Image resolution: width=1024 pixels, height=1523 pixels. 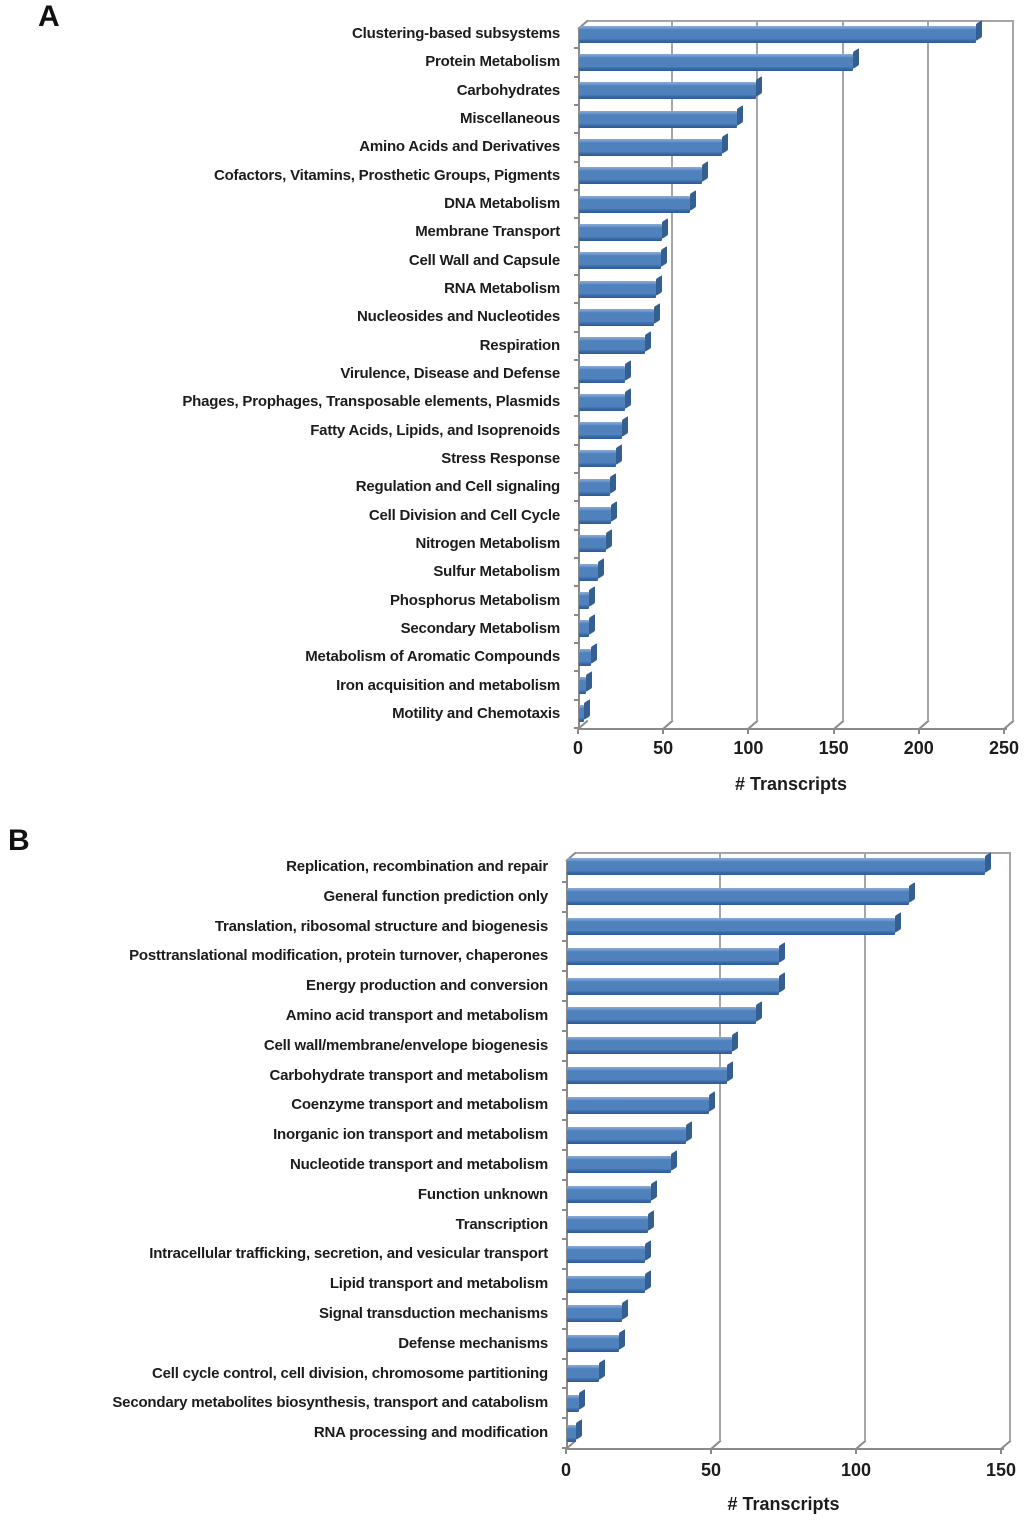 What do you see at coordinates (432, 657) in the screenshot?
I see `category-label: Metabolism of Aromatic Compounds` at bounding box center [432, 657].